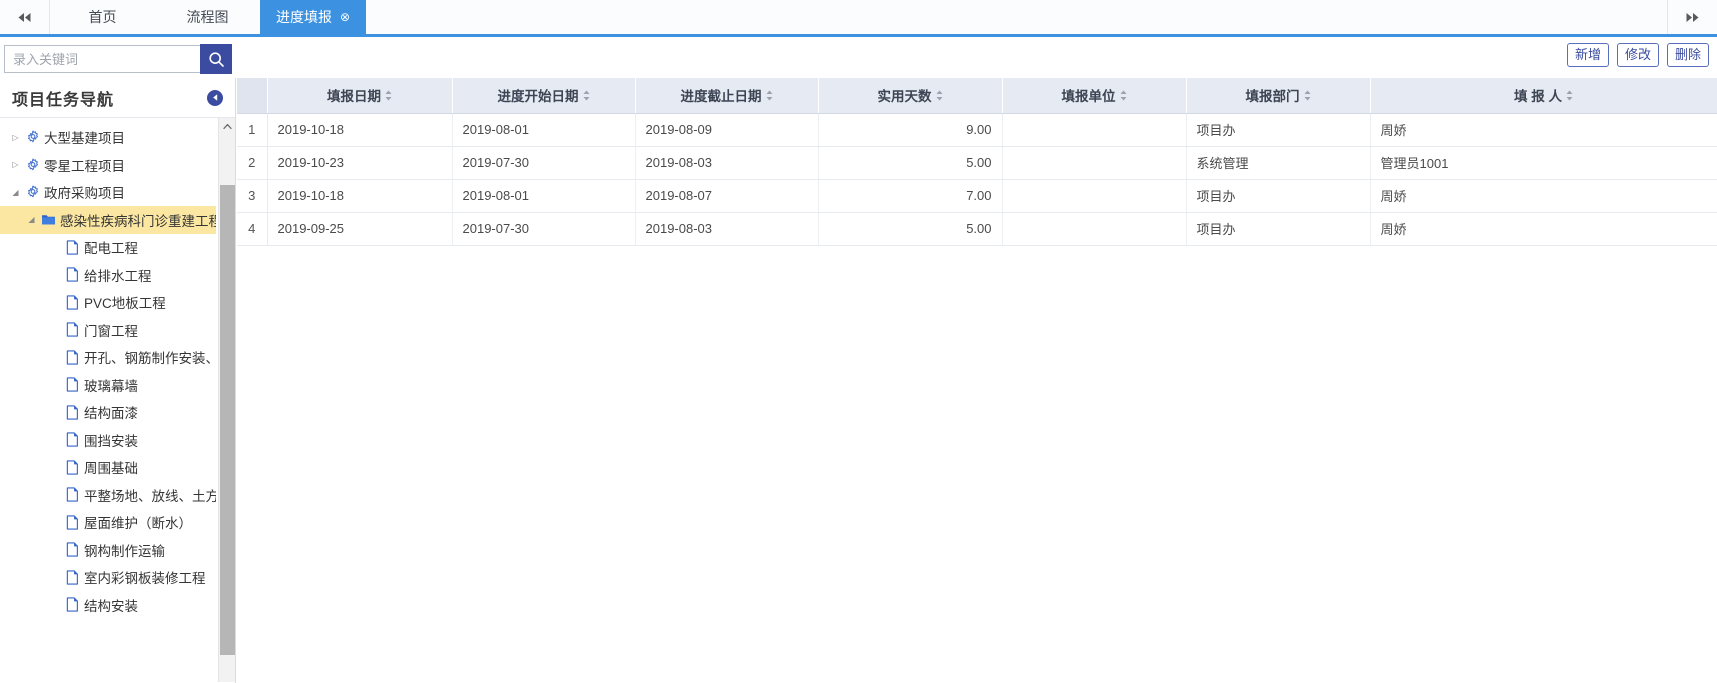  What do you see at coordinates (108, 193) in the screenshot?
I see `tree-item-3: ◢ 政府采购项目` at bounding box center [108, 193].